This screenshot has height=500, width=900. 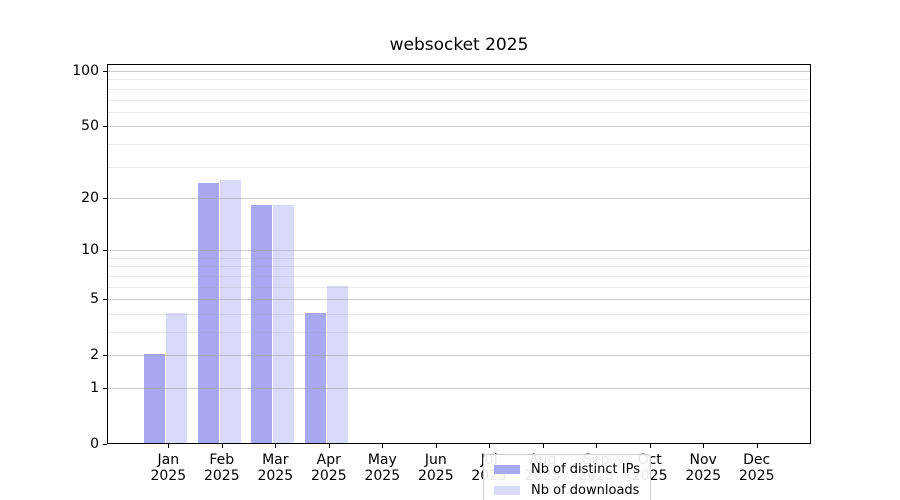 What do you see at coordinates (276, 446) in the screenshot?
I see `x-tick-mark-mar` at bounding box center [276, 446].